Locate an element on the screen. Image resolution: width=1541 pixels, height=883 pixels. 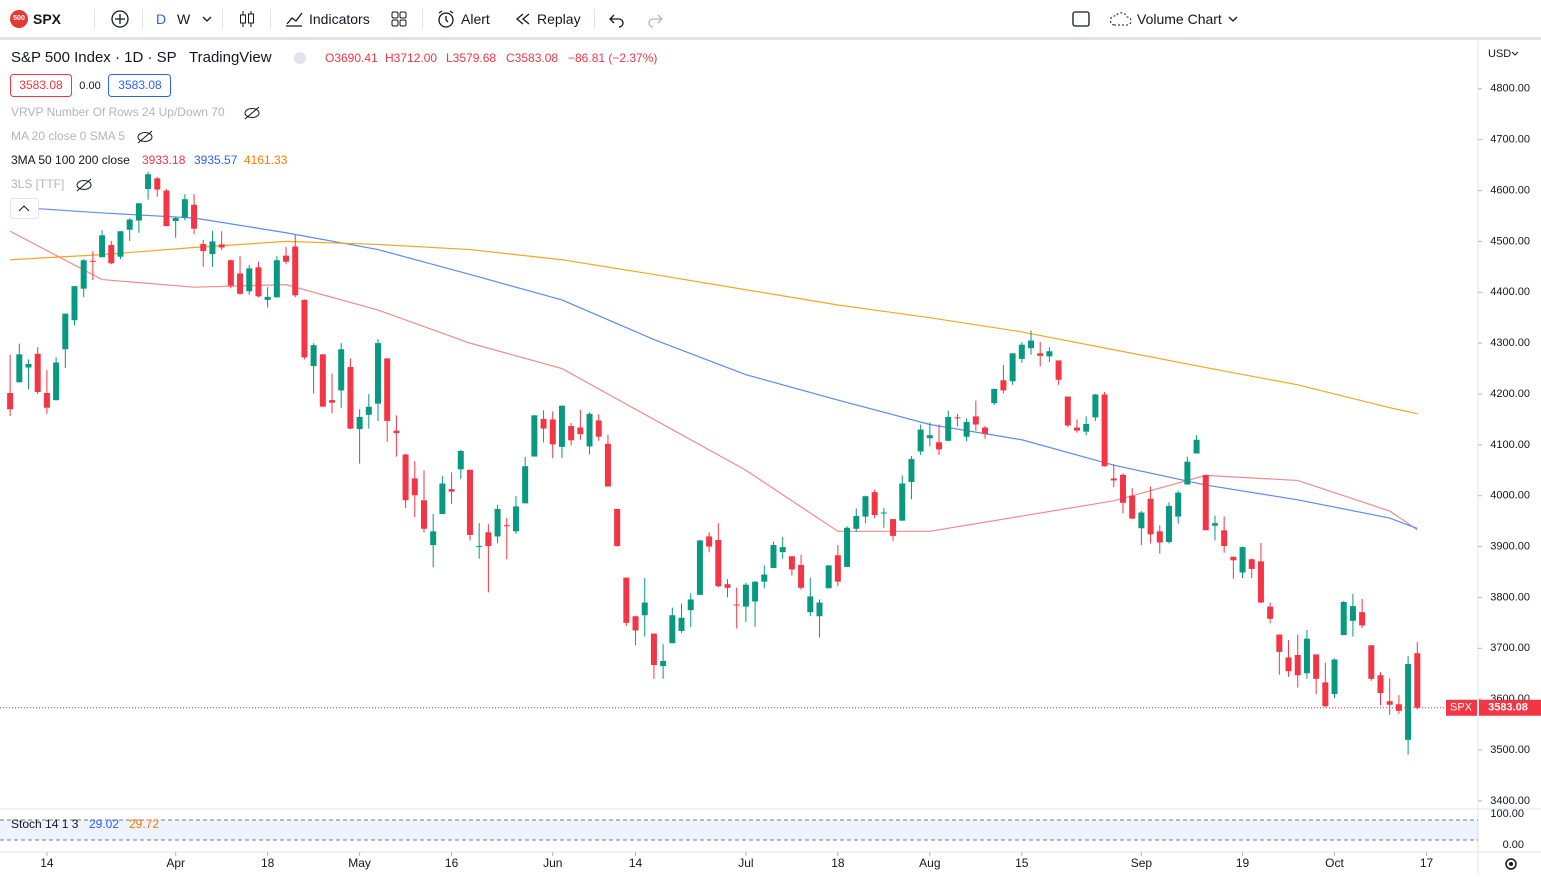
alert-button: Alert is located at coordinates (463, 18).